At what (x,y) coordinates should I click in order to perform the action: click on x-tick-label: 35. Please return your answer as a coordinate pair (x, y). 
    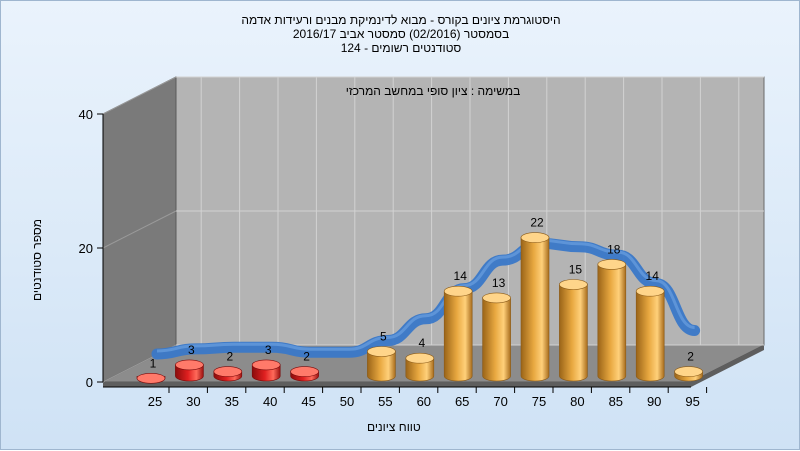
    Looking at the image, I should click on (232, 401).